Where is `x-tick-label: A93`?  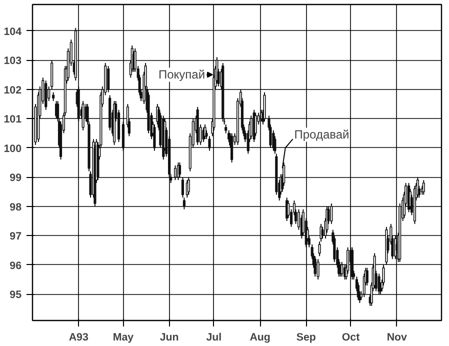
x-tick-label: A93 is located at coordinates (78, 338).